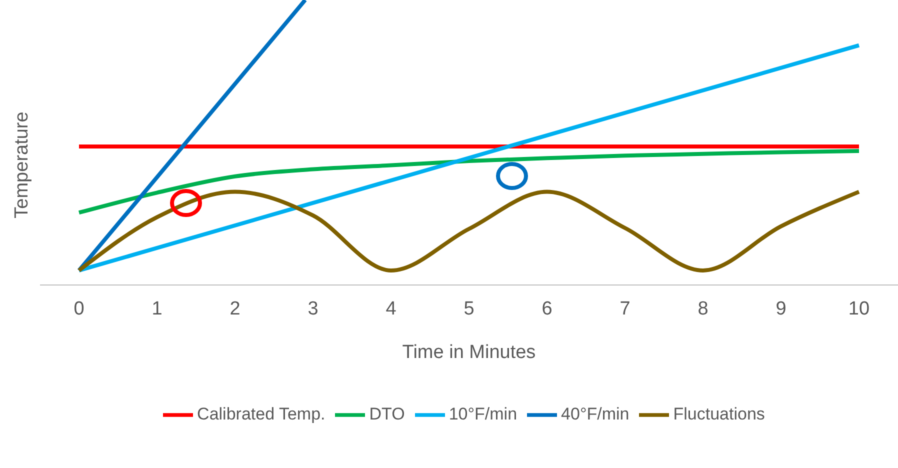 Image resolution: width=898 pixels, height=468 pixels. I want to click on x-tick-label: 4, so click(391, 309).